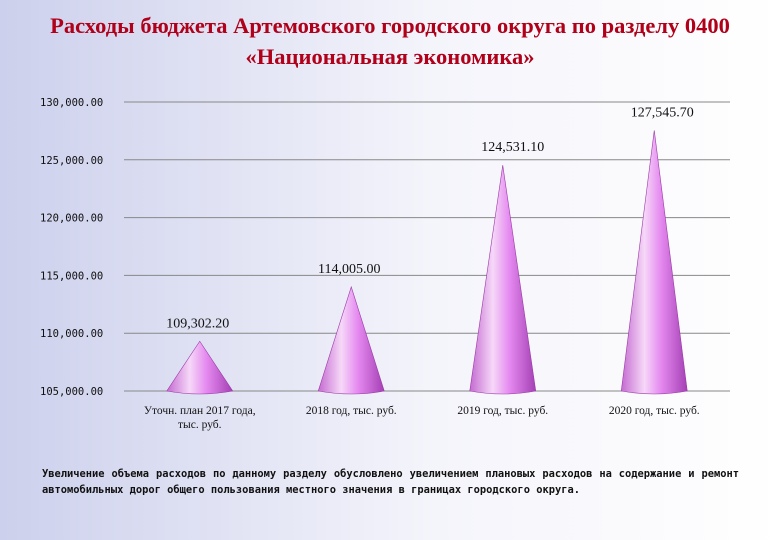  Describe the element at coordinates (71, 219) in the screenshot. I see `y-tick-label: 120,000.00` at that location.